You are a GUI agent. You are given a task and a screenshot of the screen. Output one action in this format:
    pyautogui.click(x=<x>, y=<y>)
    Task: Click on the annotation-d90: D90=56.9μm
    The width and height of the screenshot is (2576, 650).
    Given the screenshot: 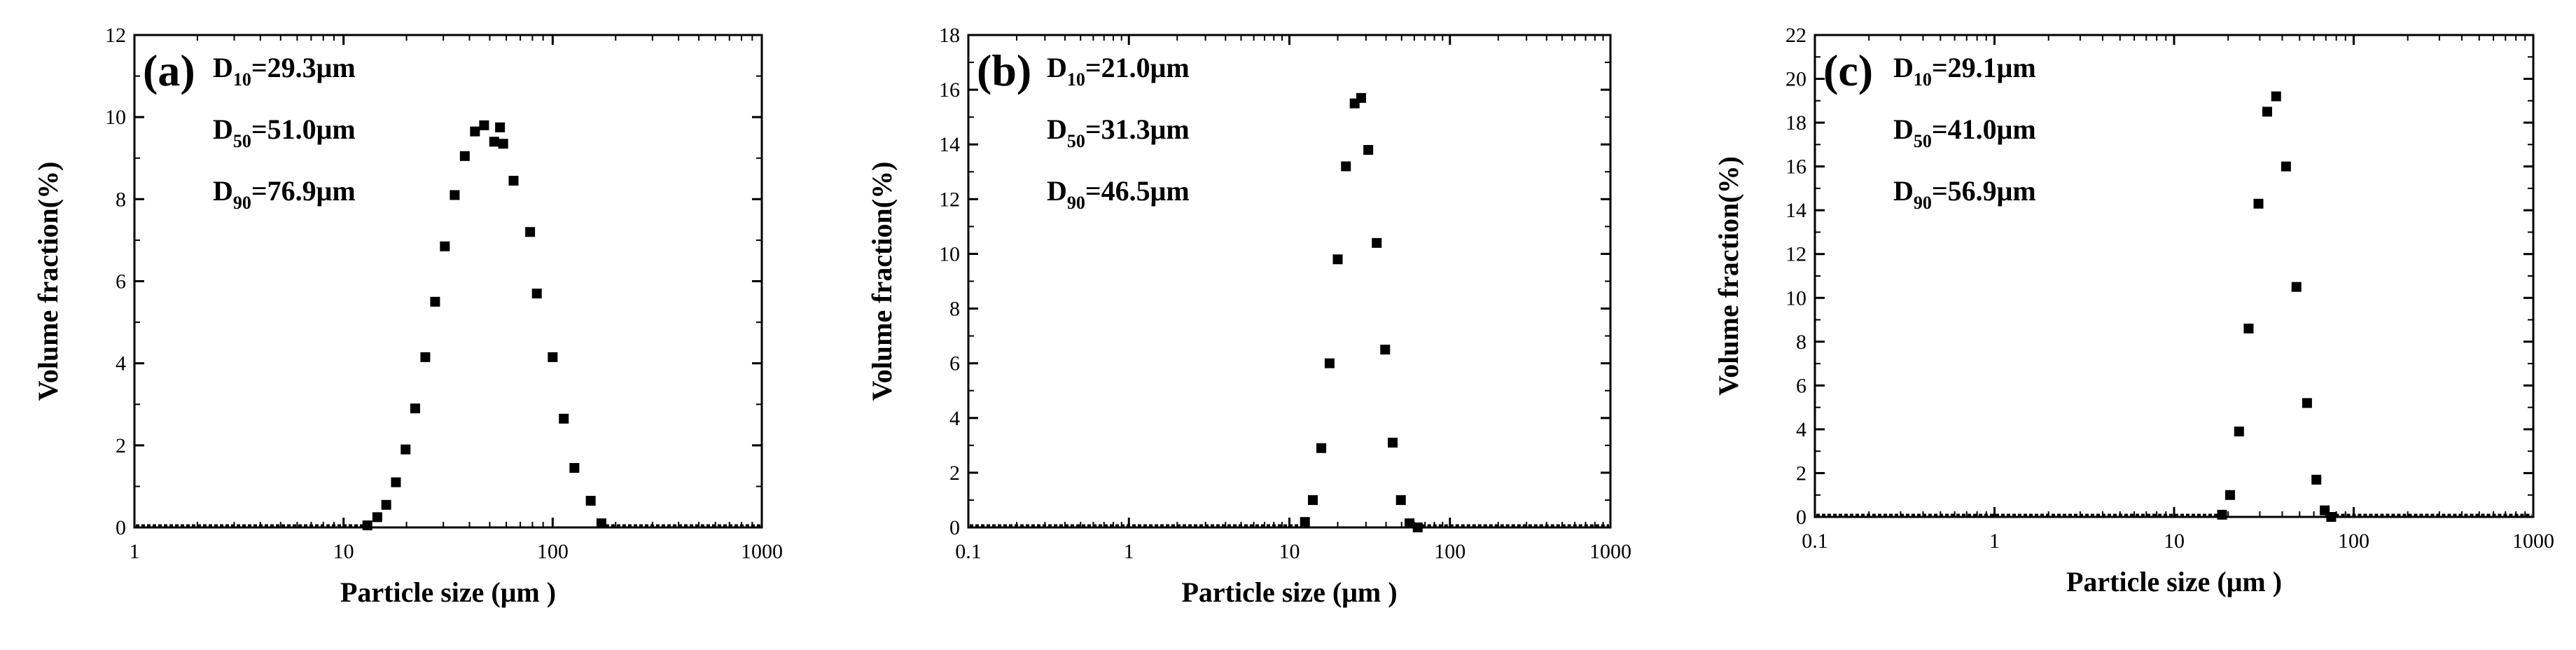 What is the action you would take?
    pyautogui.click(x=1964, y=194)
    